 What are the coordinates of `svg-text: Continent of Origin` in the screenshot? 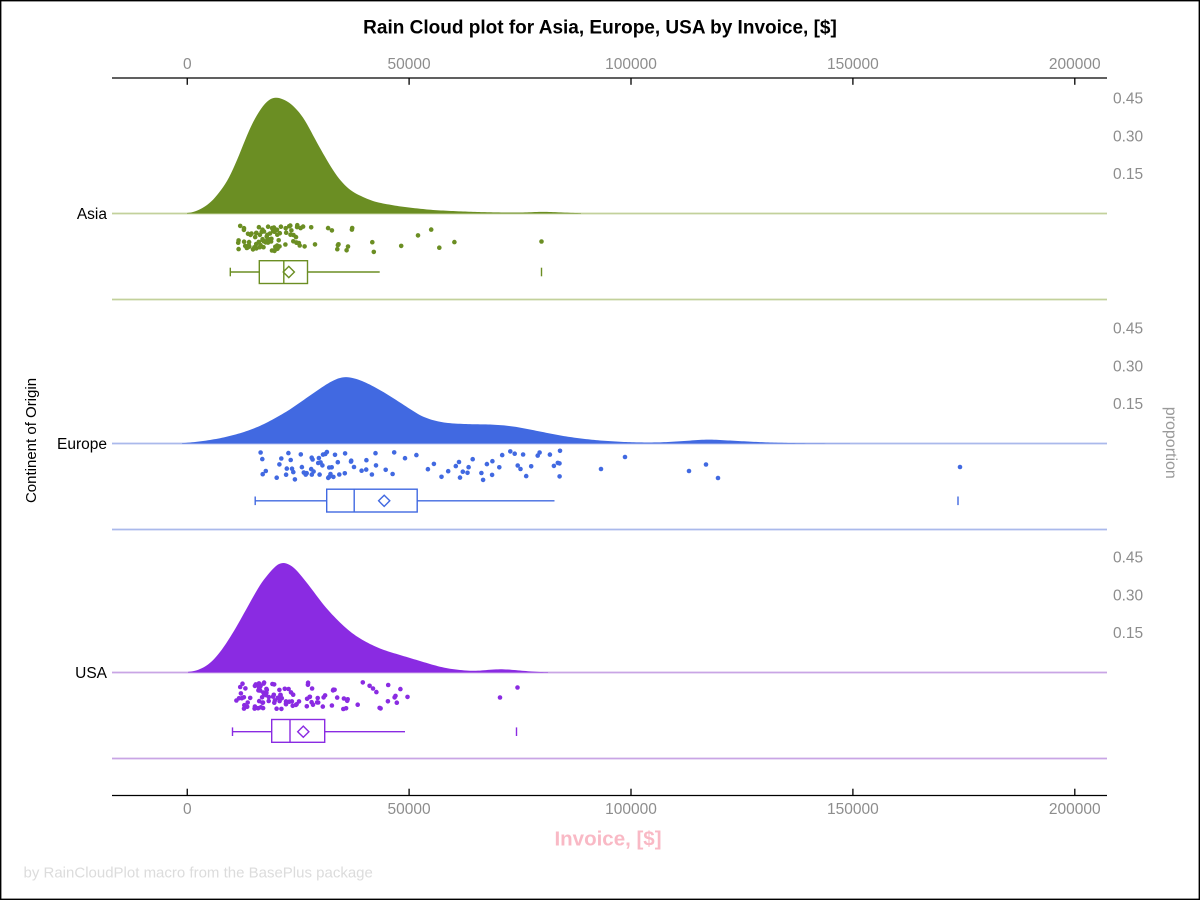 It's located at (31, 440).